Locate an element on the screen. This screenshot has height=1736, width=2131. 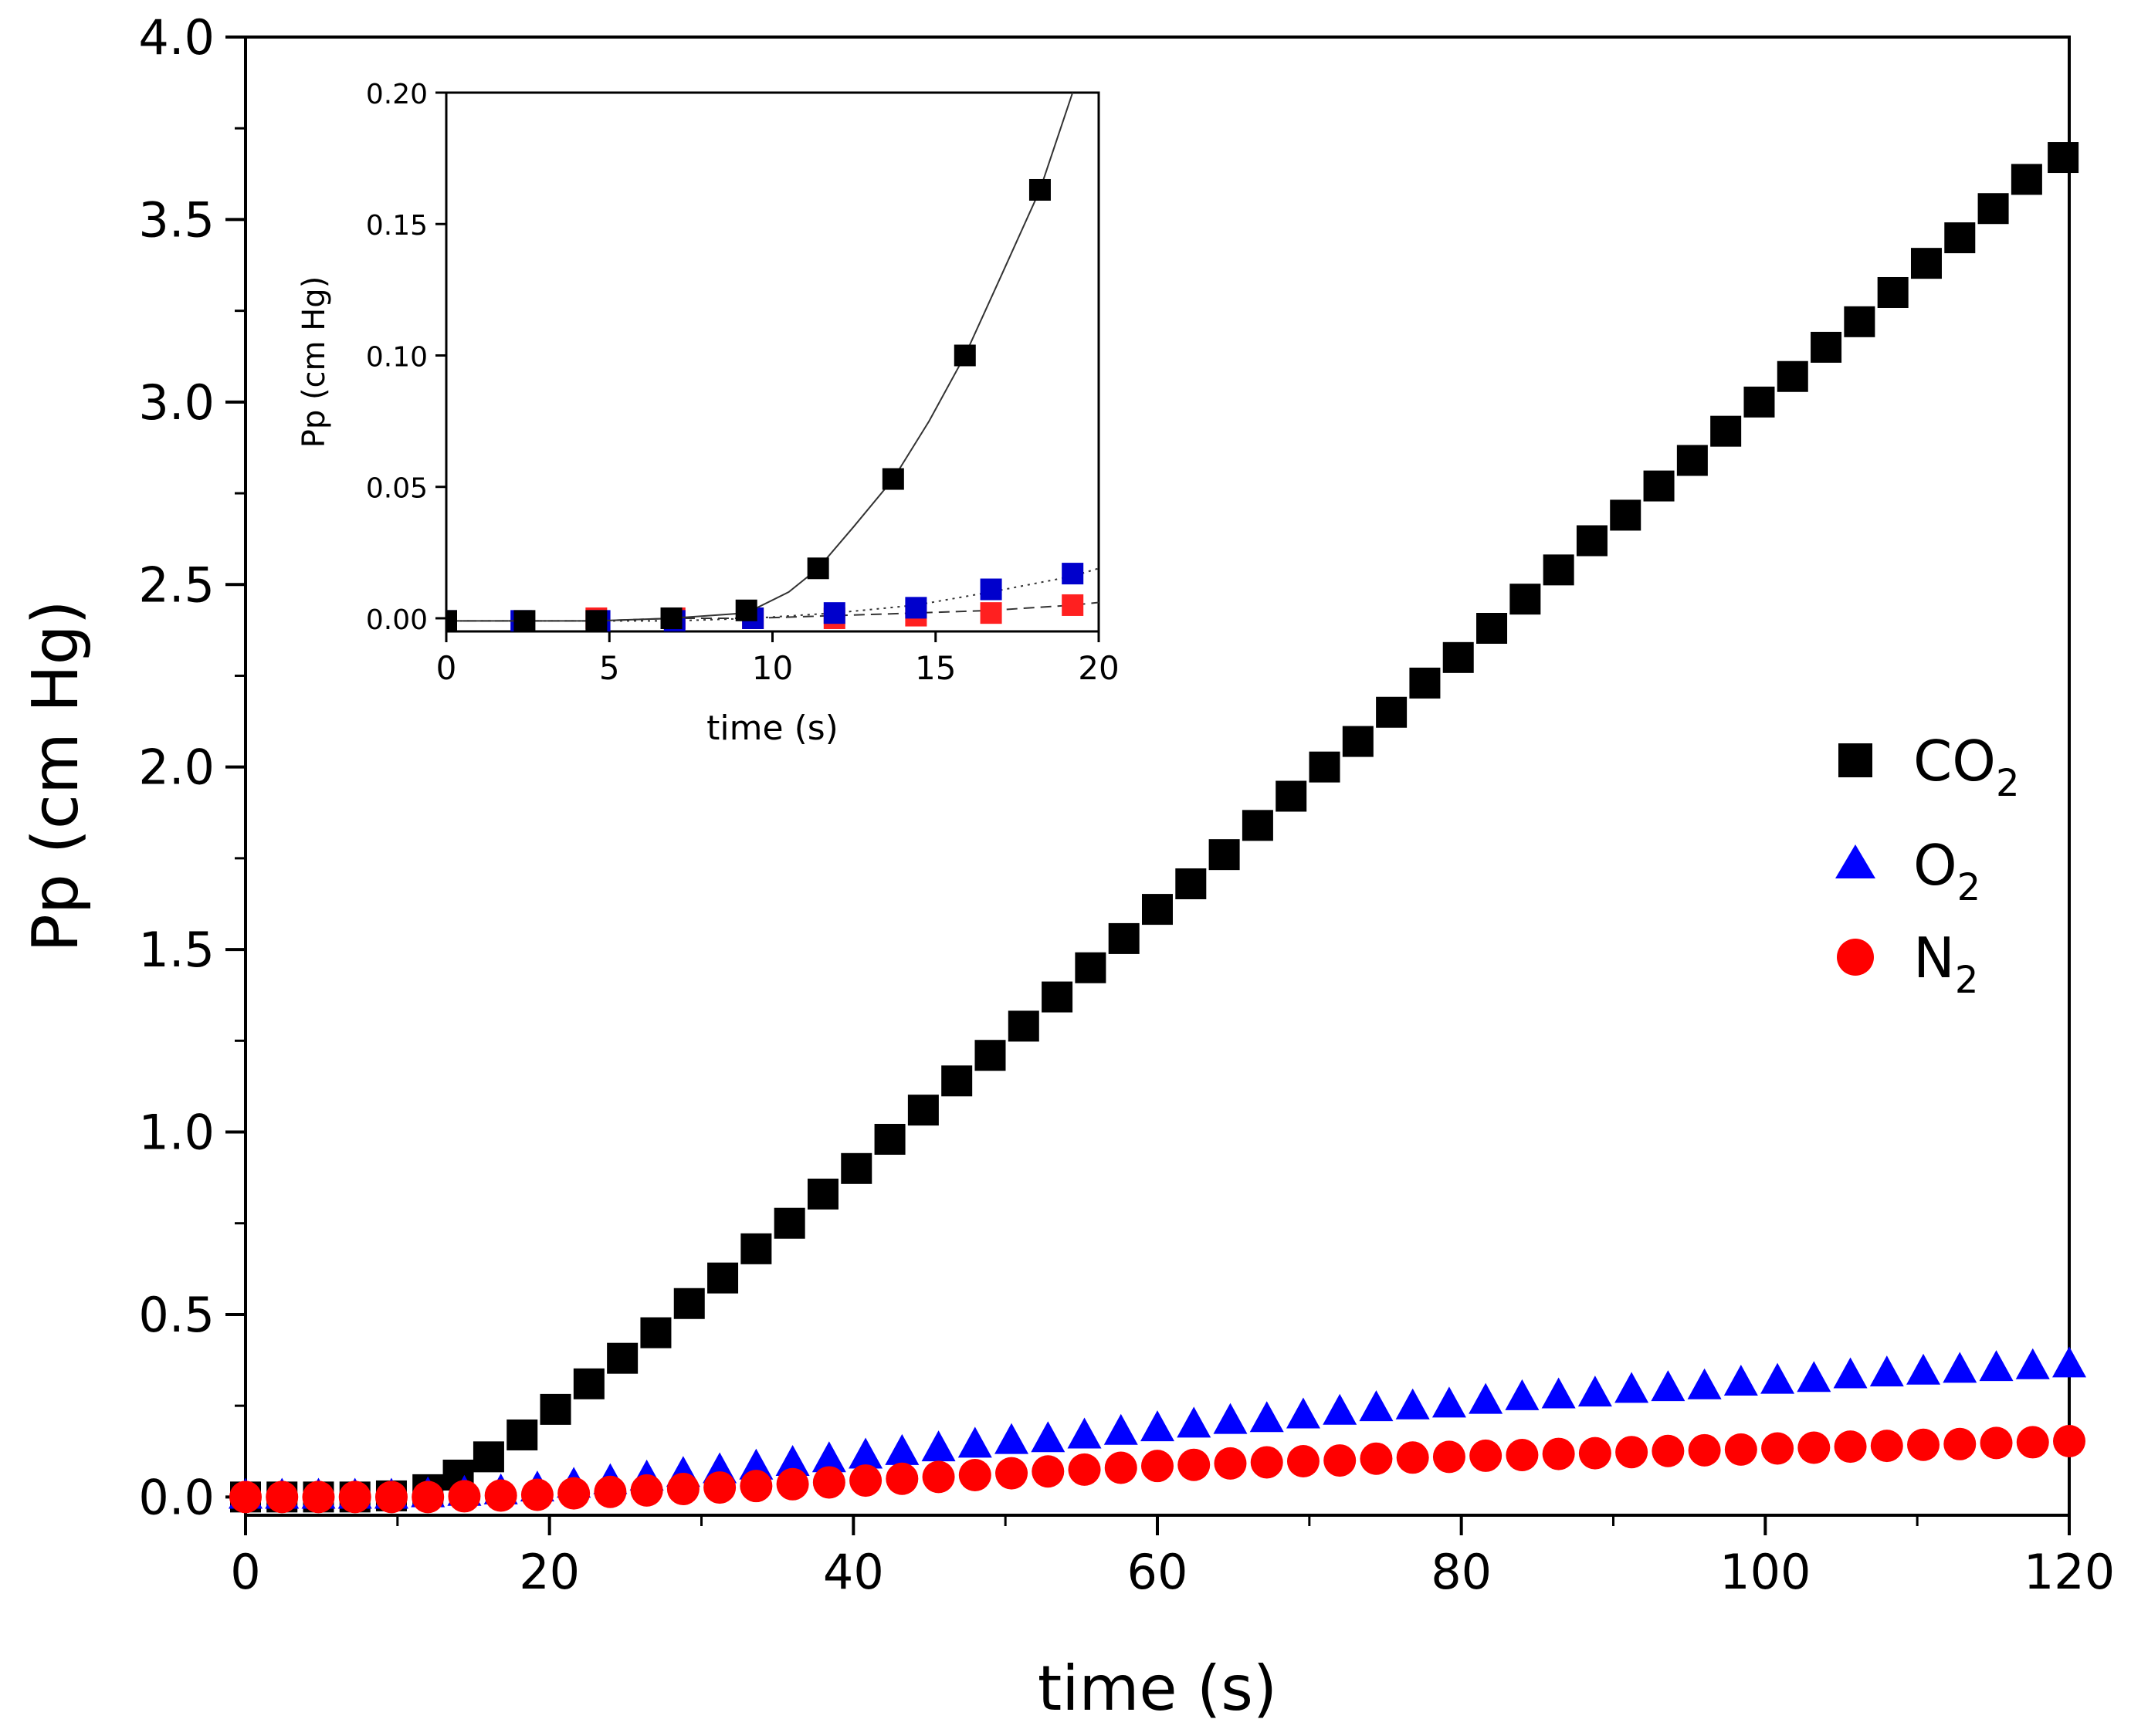
x-tick-label: 120 is located at coordinates (2069, 1572).